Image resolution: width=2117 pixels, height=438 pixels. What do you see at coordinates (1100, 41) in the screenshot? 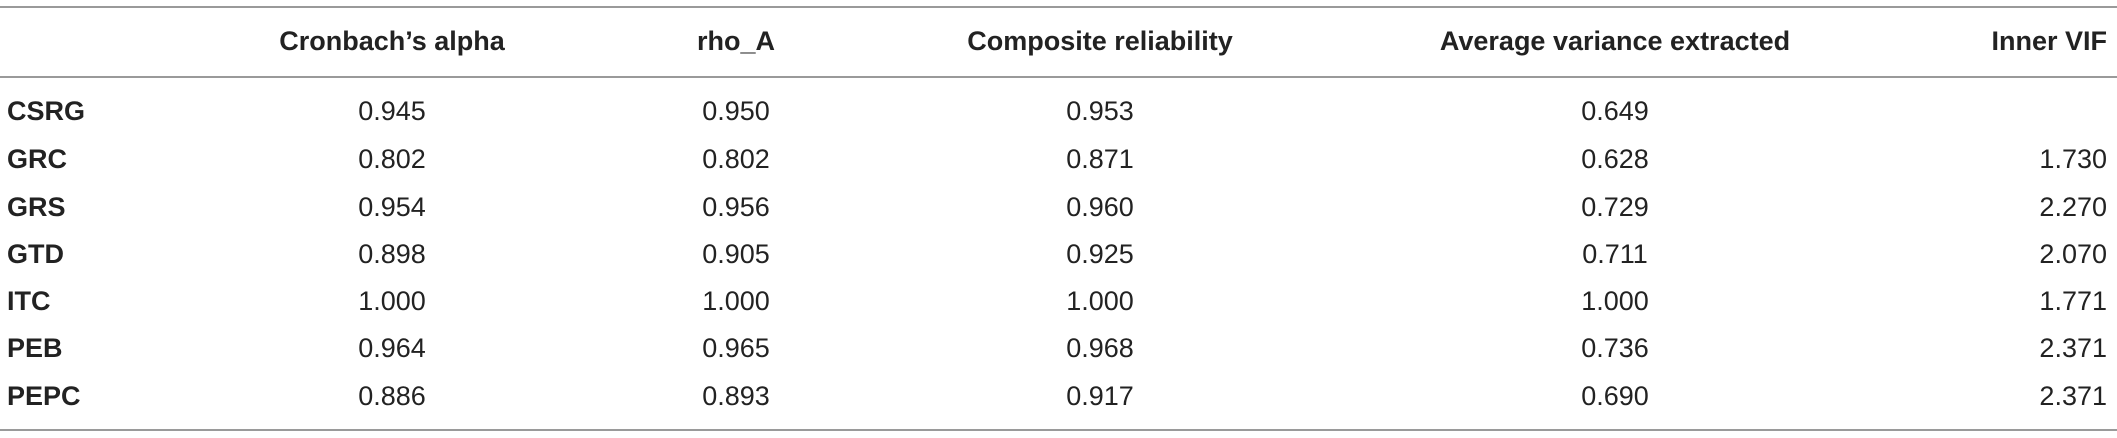
I see `column-header: Composite reliability` at bounding box center [1100, 41].